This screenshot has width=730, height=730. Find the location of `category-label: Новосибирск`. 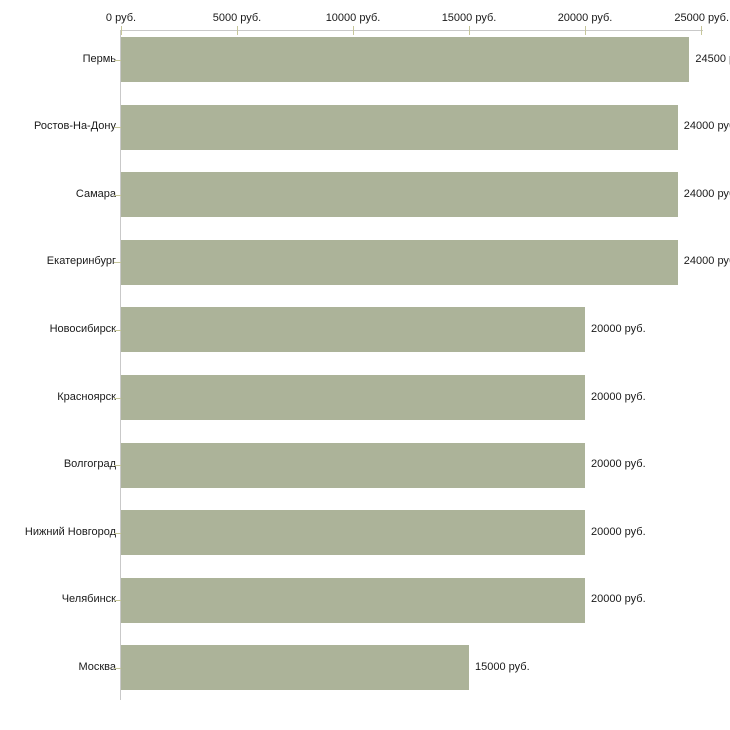

category-label: Новосибирск is located at coordinates (82, 328).